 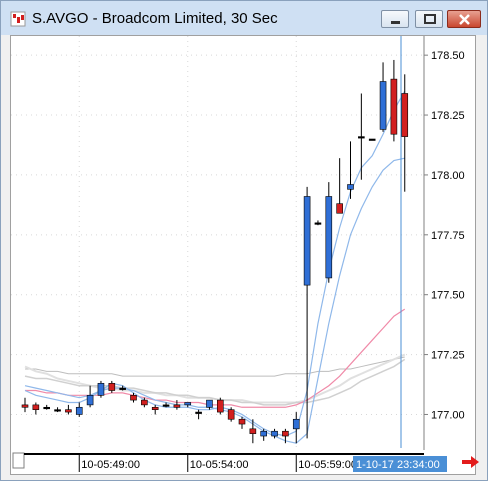 I want to click on restore-icon, so click(x=430, y=19).